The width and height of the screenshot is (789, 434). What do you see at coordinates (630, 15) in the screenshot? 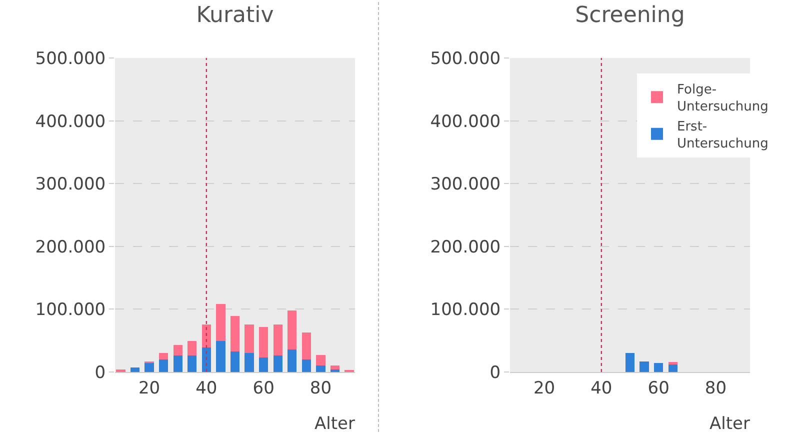
I see `chart-title: Screening` at bounding box center [630, 15].